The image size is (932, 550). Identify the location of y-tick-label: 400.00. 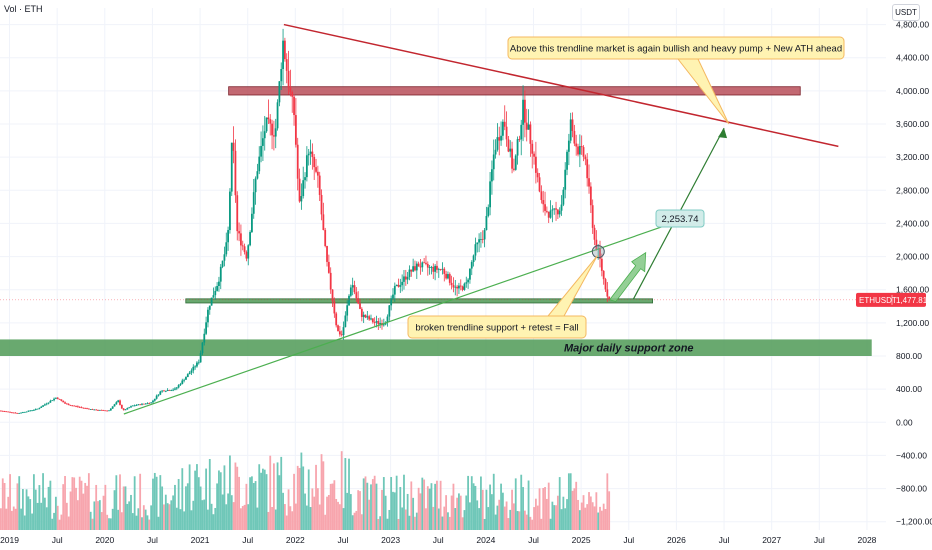
(909, 389).